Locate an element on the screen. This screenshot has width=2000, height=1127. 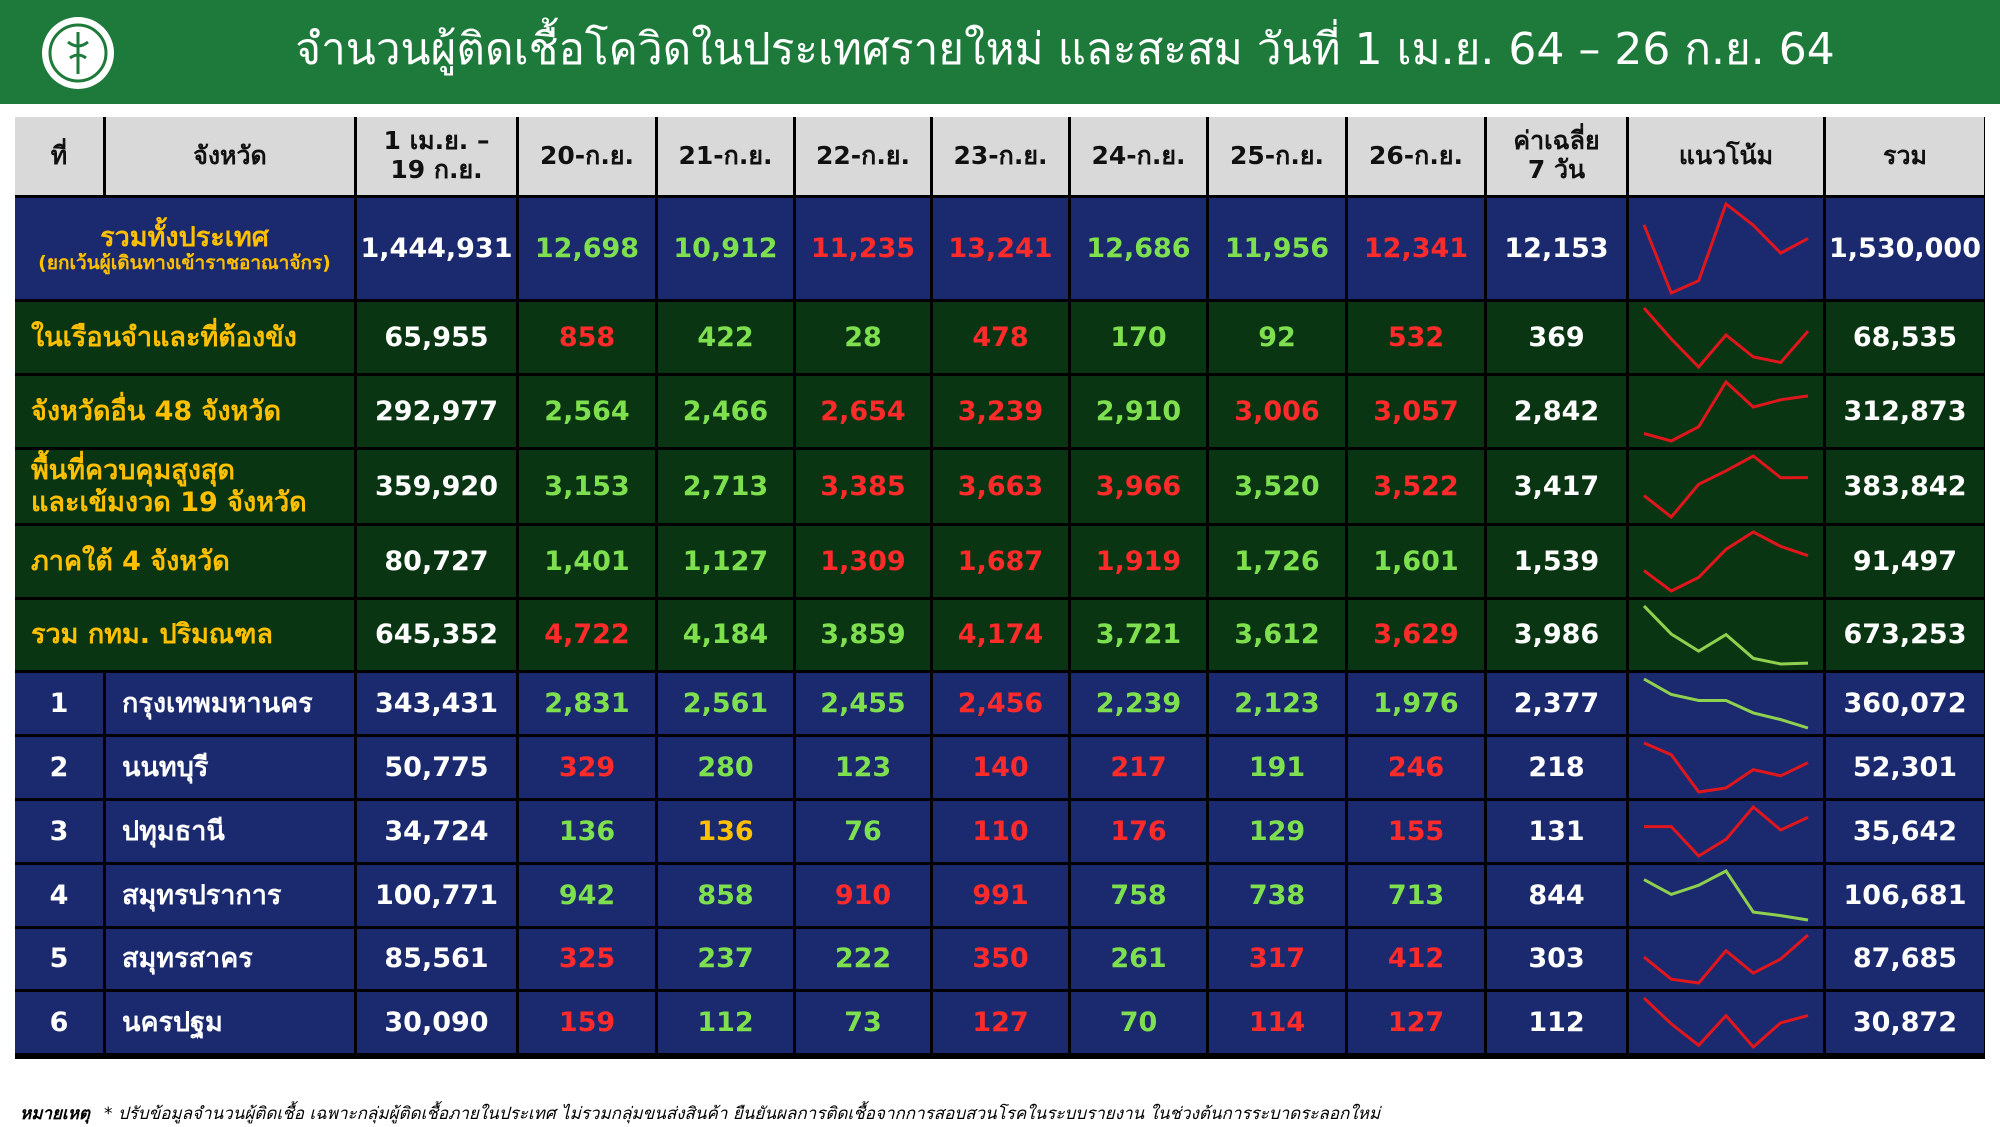
daily-cell: 2,713 is located at coordinates (725, 486).